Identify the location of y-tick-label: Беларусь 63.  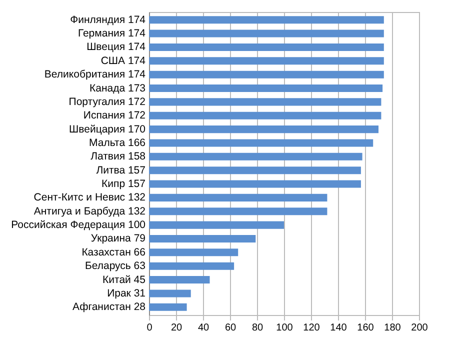
(115, 266).